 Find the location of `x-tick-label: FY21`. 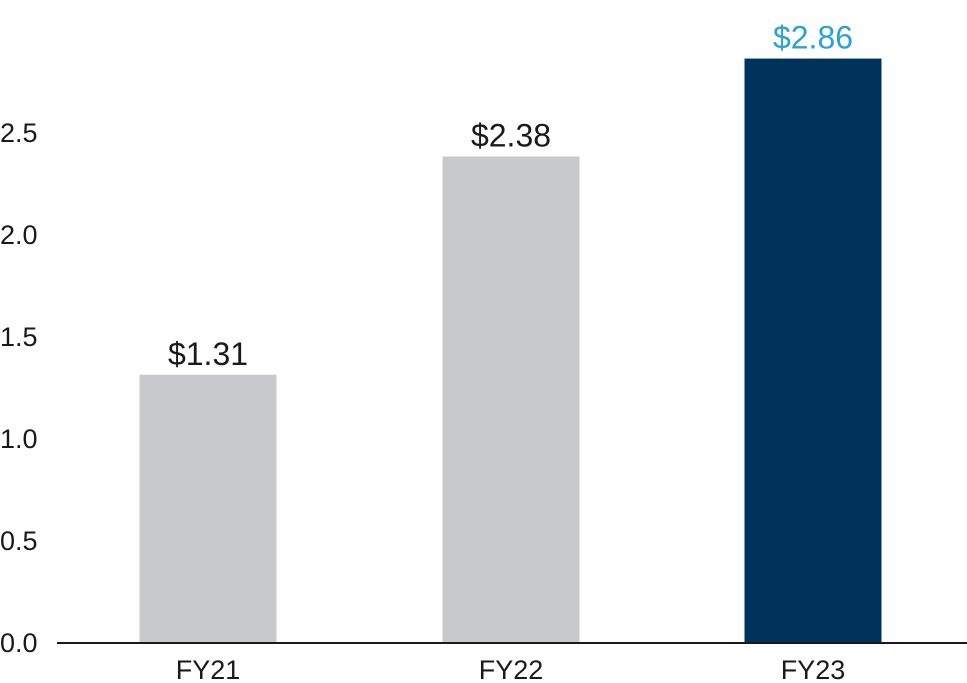

x-tick-label: FY21 is located at coordinates (208, 669).